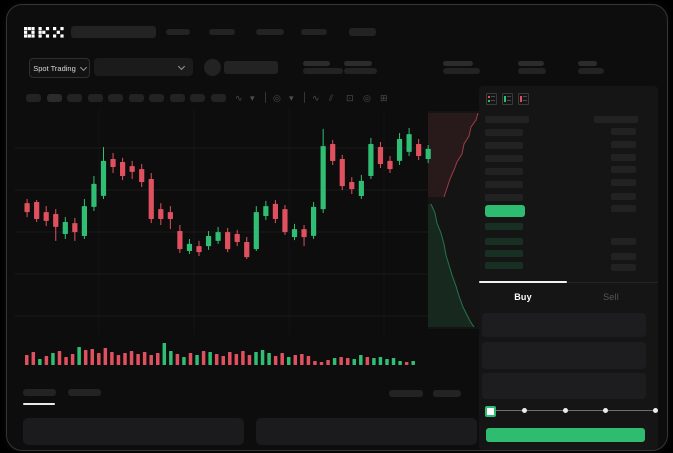 The height and width of the screenshot is (453, 673). I want to click on market-mode-label: Spot Trading, so click(54, 68).